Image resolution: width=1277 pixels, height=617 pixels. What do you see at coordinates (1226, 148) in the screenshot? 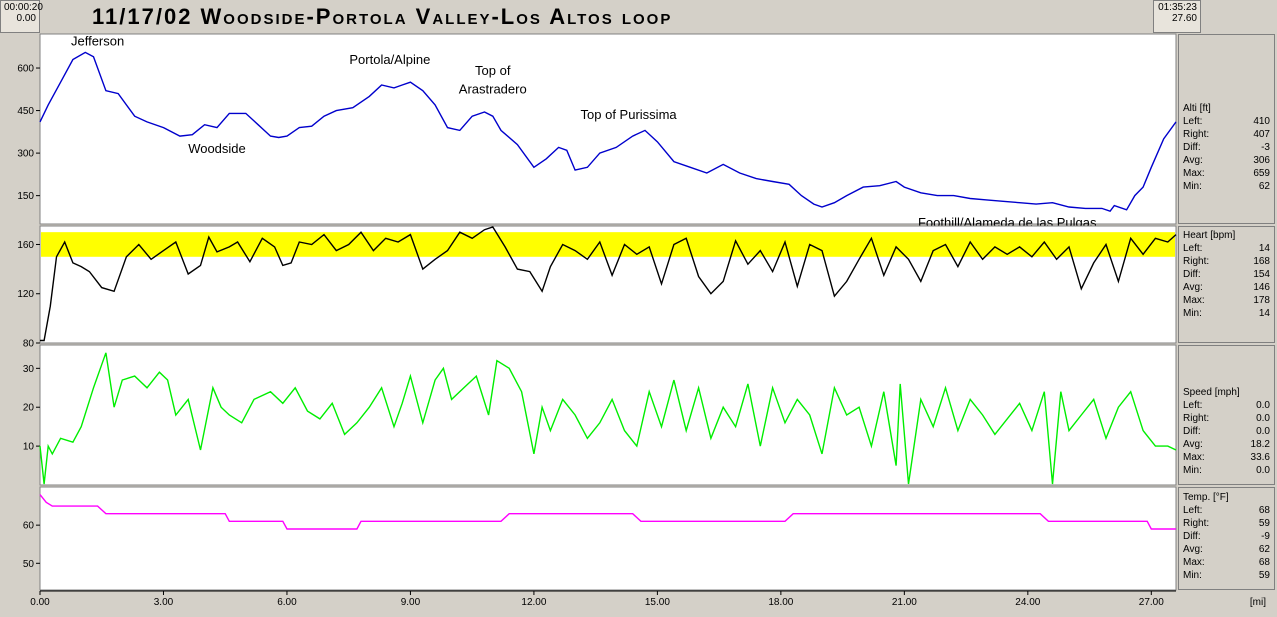
I see `stats-row: Diff: -3` at bounding box center [1226, 148].